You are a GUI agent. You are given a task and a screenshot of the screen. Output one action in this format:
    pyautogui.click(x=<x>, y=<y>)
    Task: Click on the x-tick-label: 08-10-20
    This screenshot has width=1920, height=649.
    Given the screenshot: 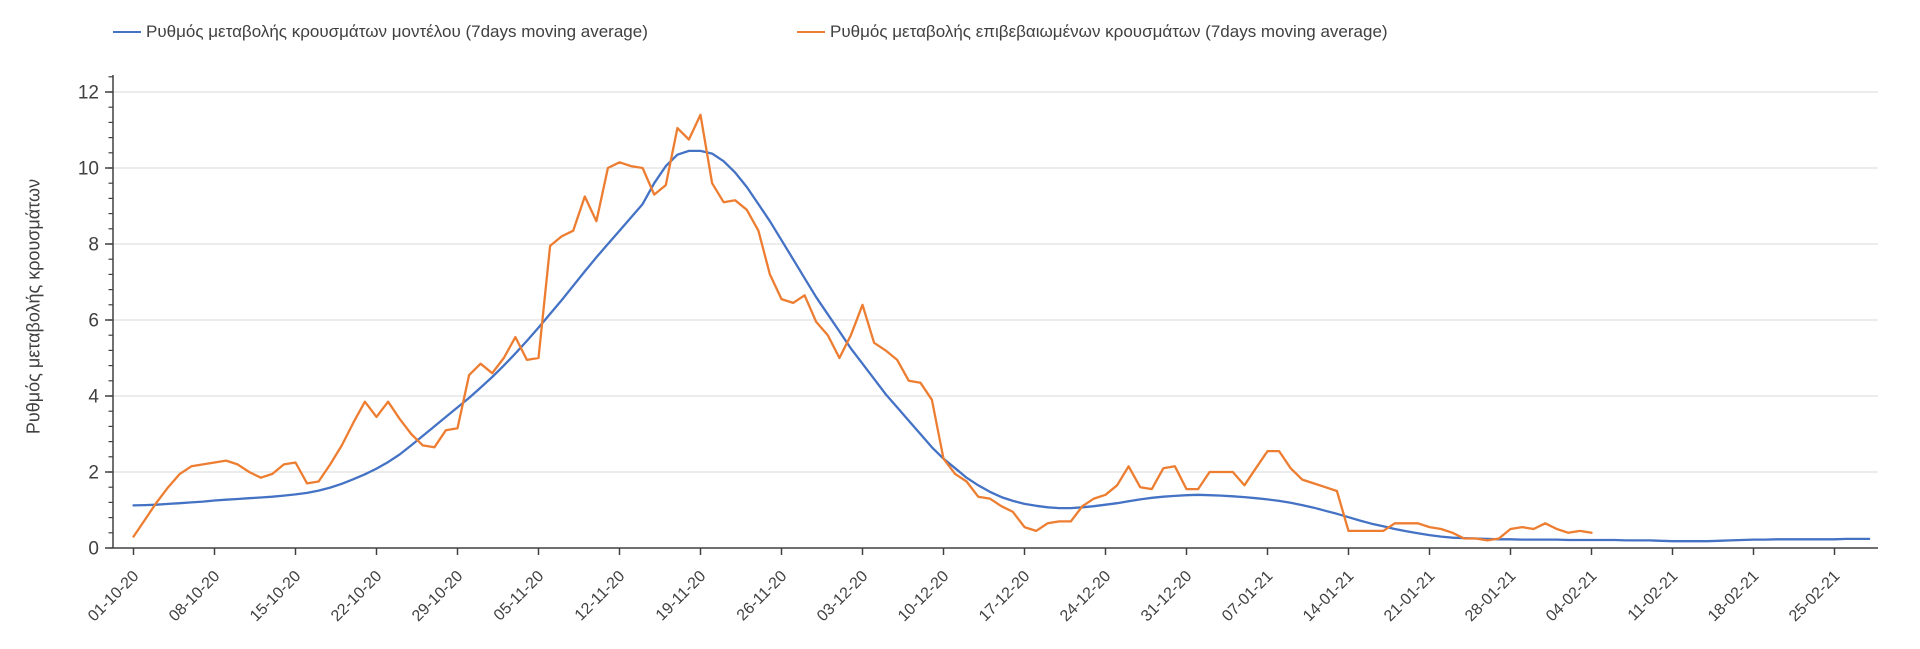 What is the action you would take?
    pyautogui.click(x=194, y=596)
    